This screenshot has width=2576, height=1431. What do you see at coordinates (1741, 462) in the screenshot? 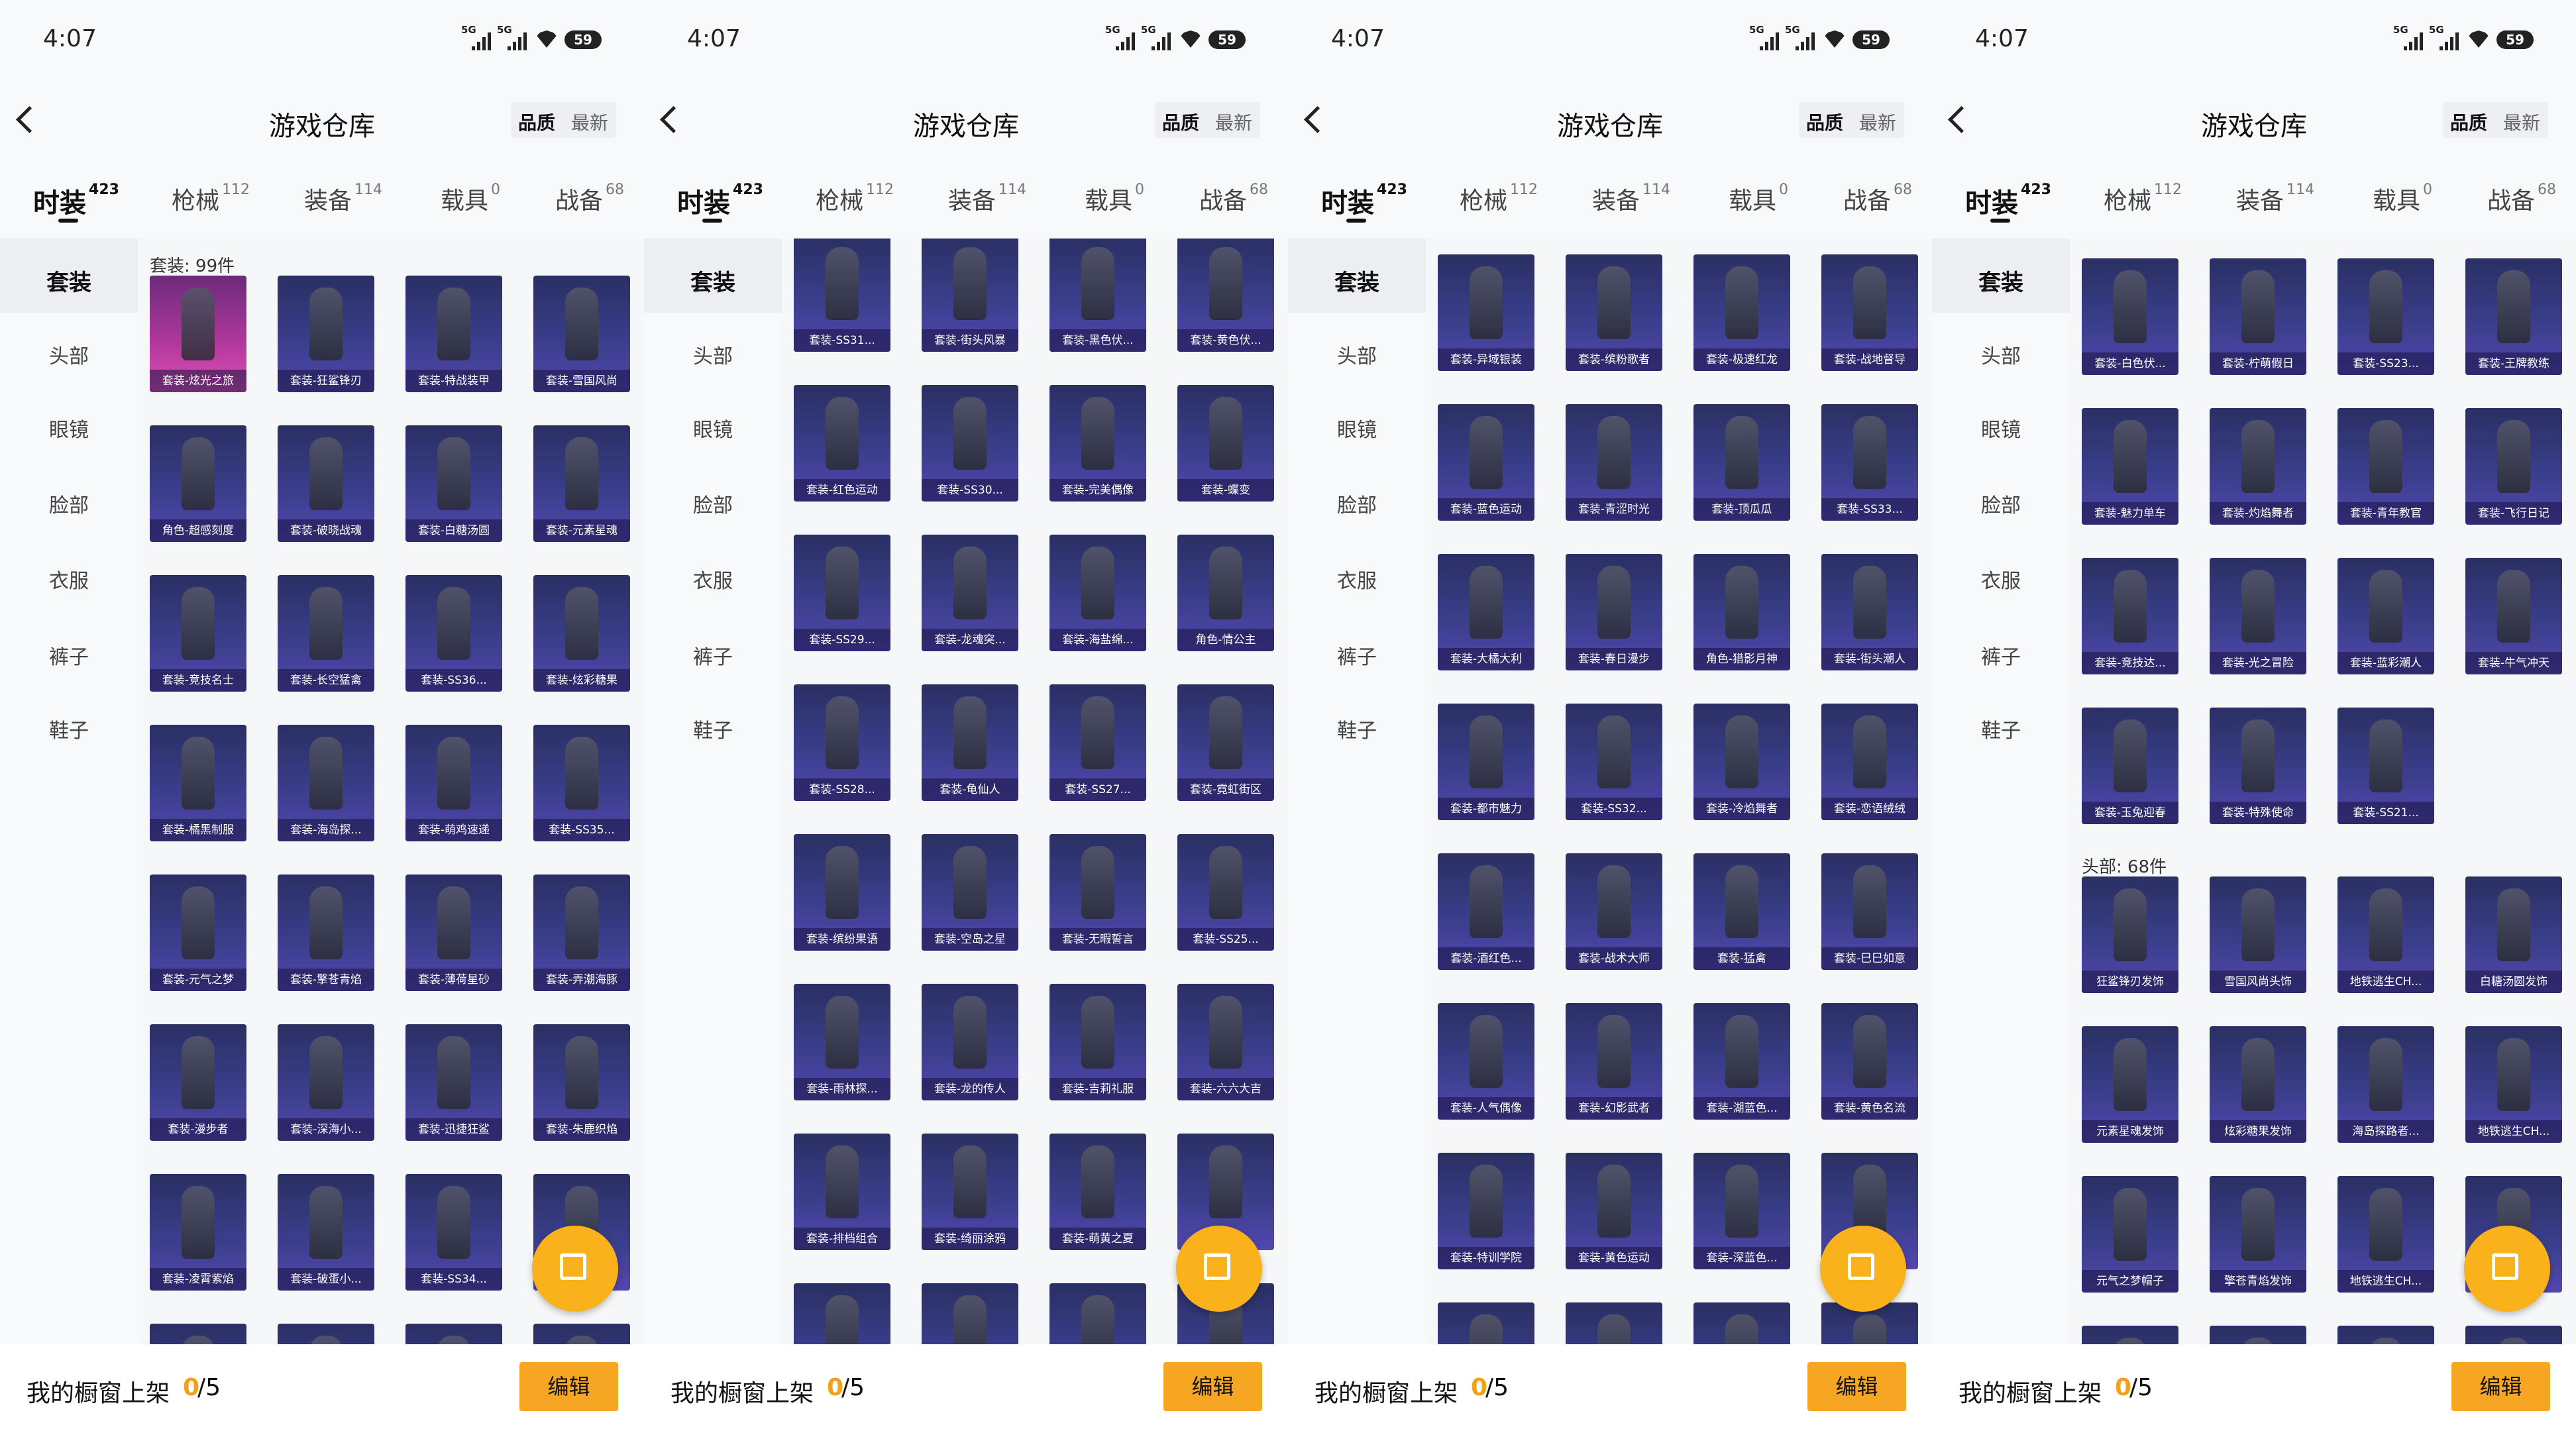
I see `item-card: 套装-顶瓜瓜` at bounding box center [1741, 462].